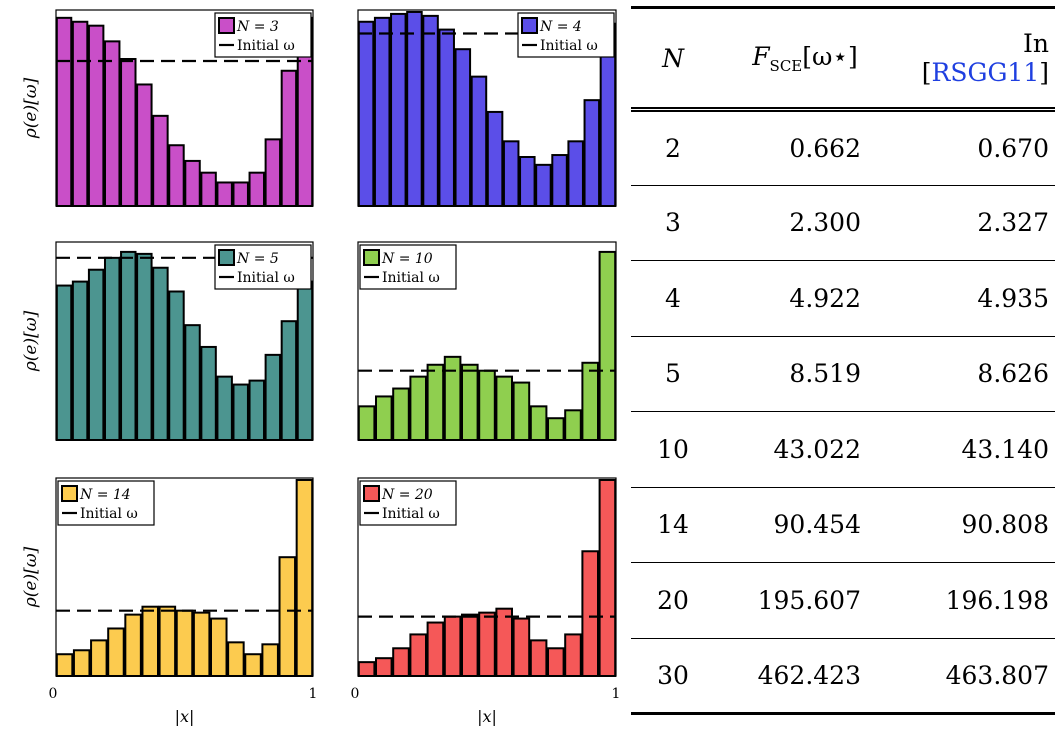 The width and height of the screenshot is (1059, 729). I want to click on histogram-panel: N = 14 Initial ω ρ(e)[ω] 0 1 |x|, so click(169, 601).